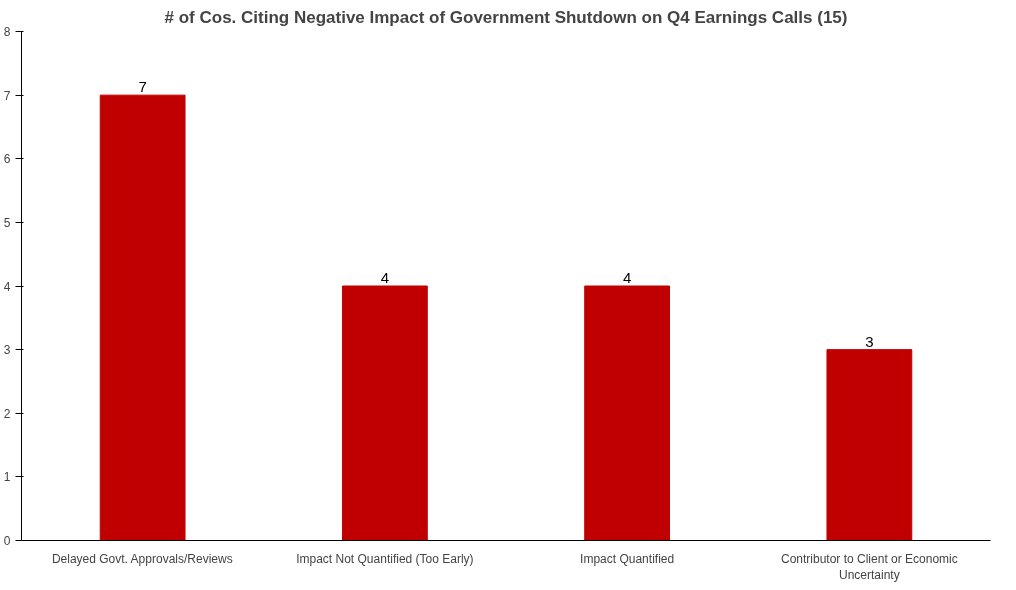  I want to click on y-tick-label: 0, so click(7, 541).